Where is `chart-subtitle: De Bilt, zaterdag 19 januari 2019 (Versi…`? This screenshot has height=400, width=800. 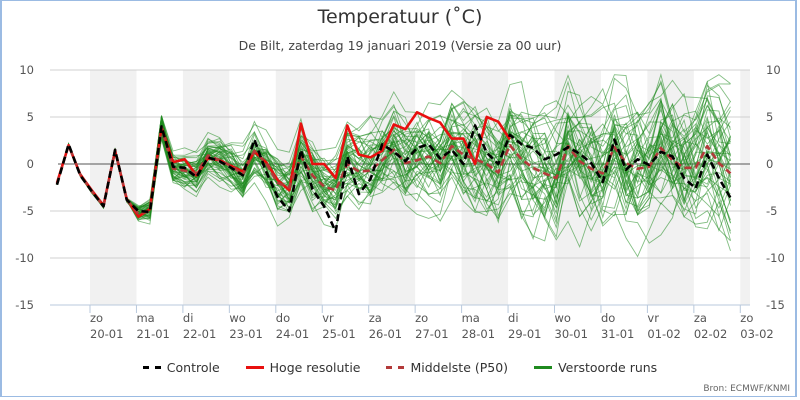
chart-subtitle: De Bilt, zaterdag 19 januari 2019 (Versi… is located at coordinates (400, 45).